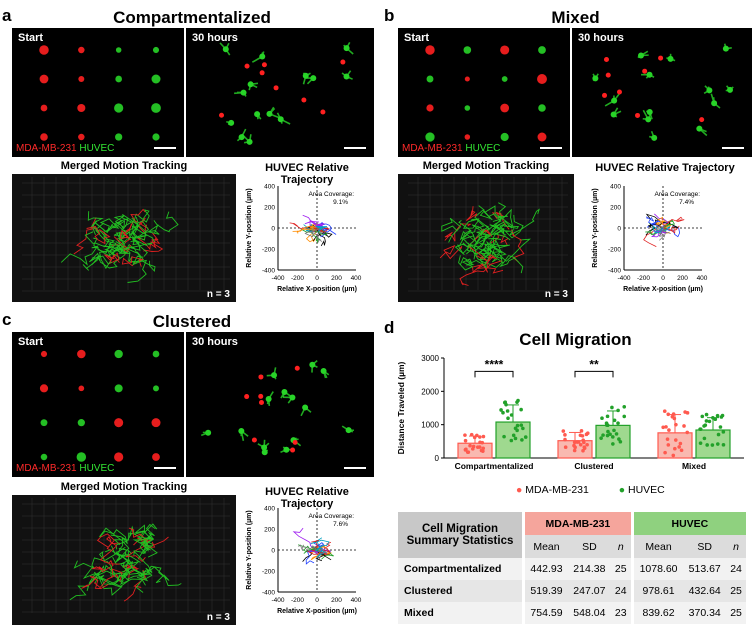 Image resolution: width=754 pixels, height=630 pixels. Describe the element at coordinates (594, 364) in the screenshot. I see `significance-label: **` at that location.